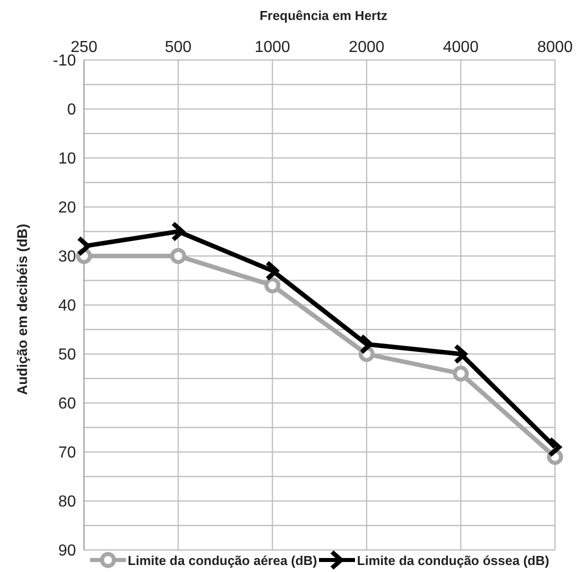  What do you see at coordinates (67, 453) in the screenshot?
I see `y-tick-label: 70` at bounding box center [67, 453].